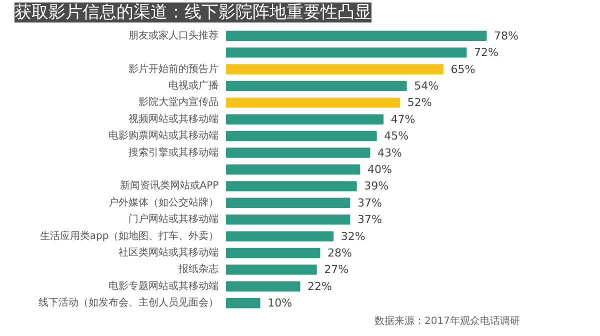  Describe the element at coordinates (447, 320) in the screenshot. I see `source-note: 数据来源：2017年观众电话调研` at that location.